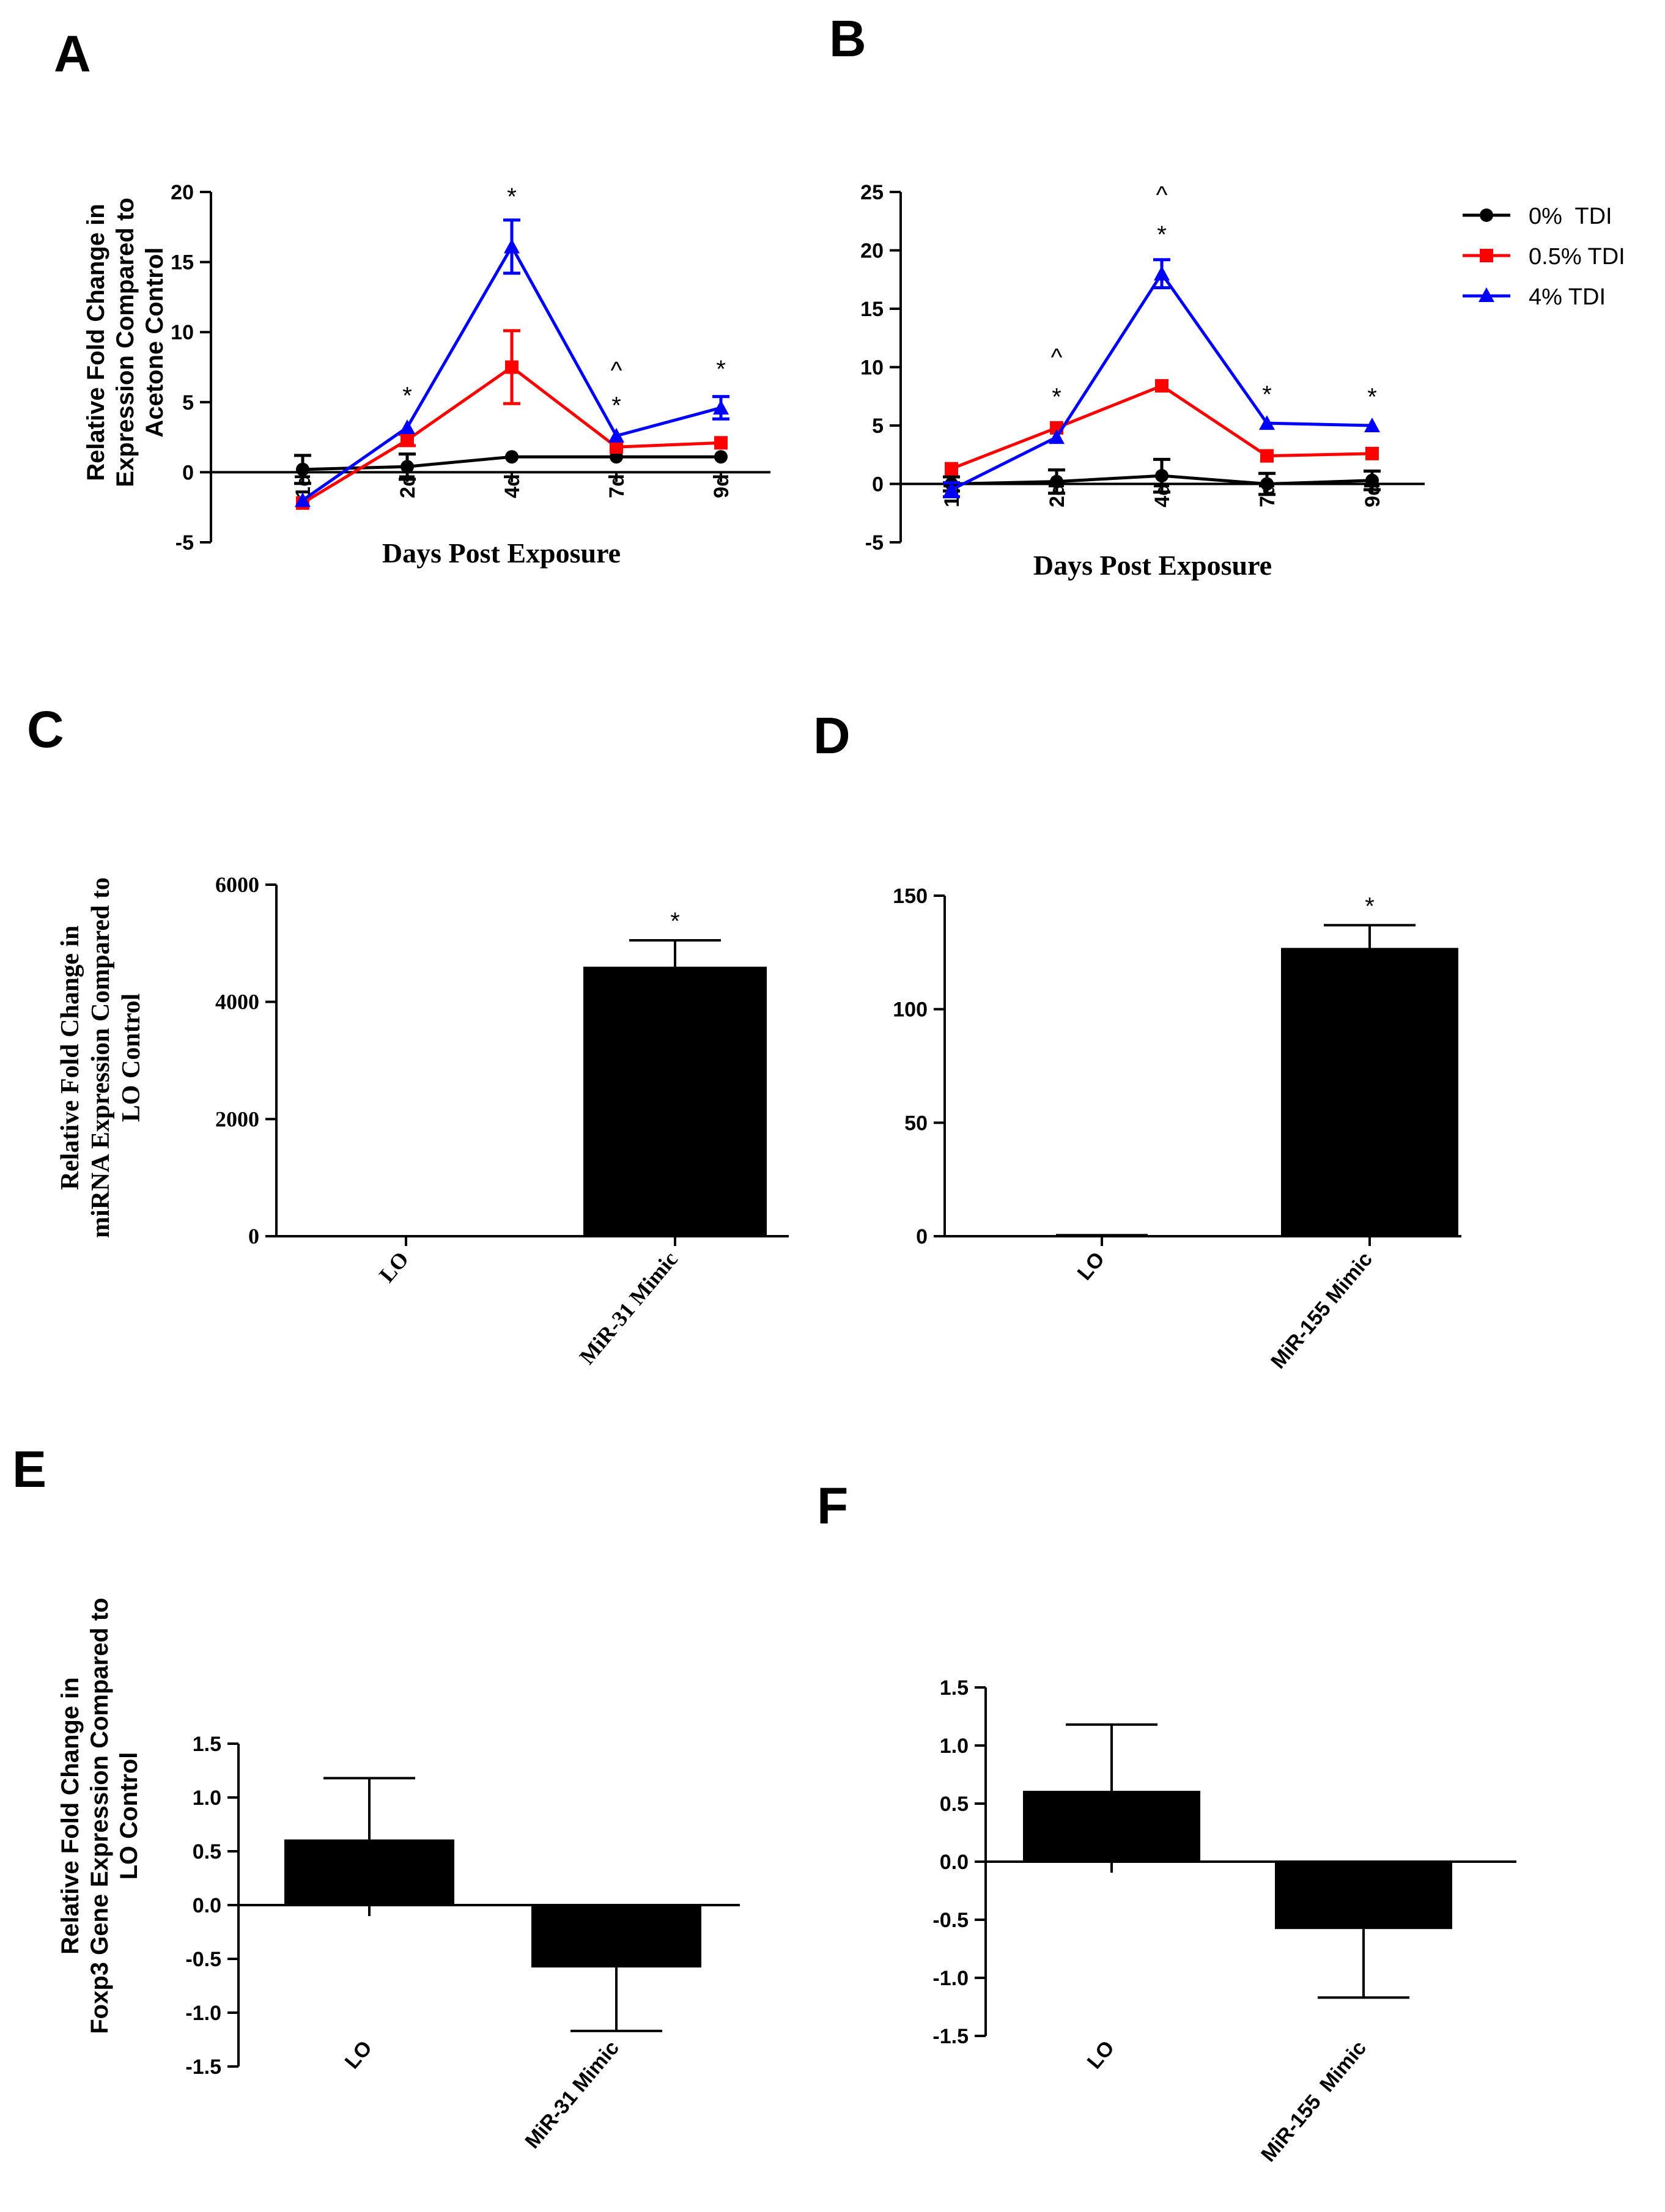 The image size is (1665, 2212). I want to click on y-tick-label-b: 25, so click(872, 192).